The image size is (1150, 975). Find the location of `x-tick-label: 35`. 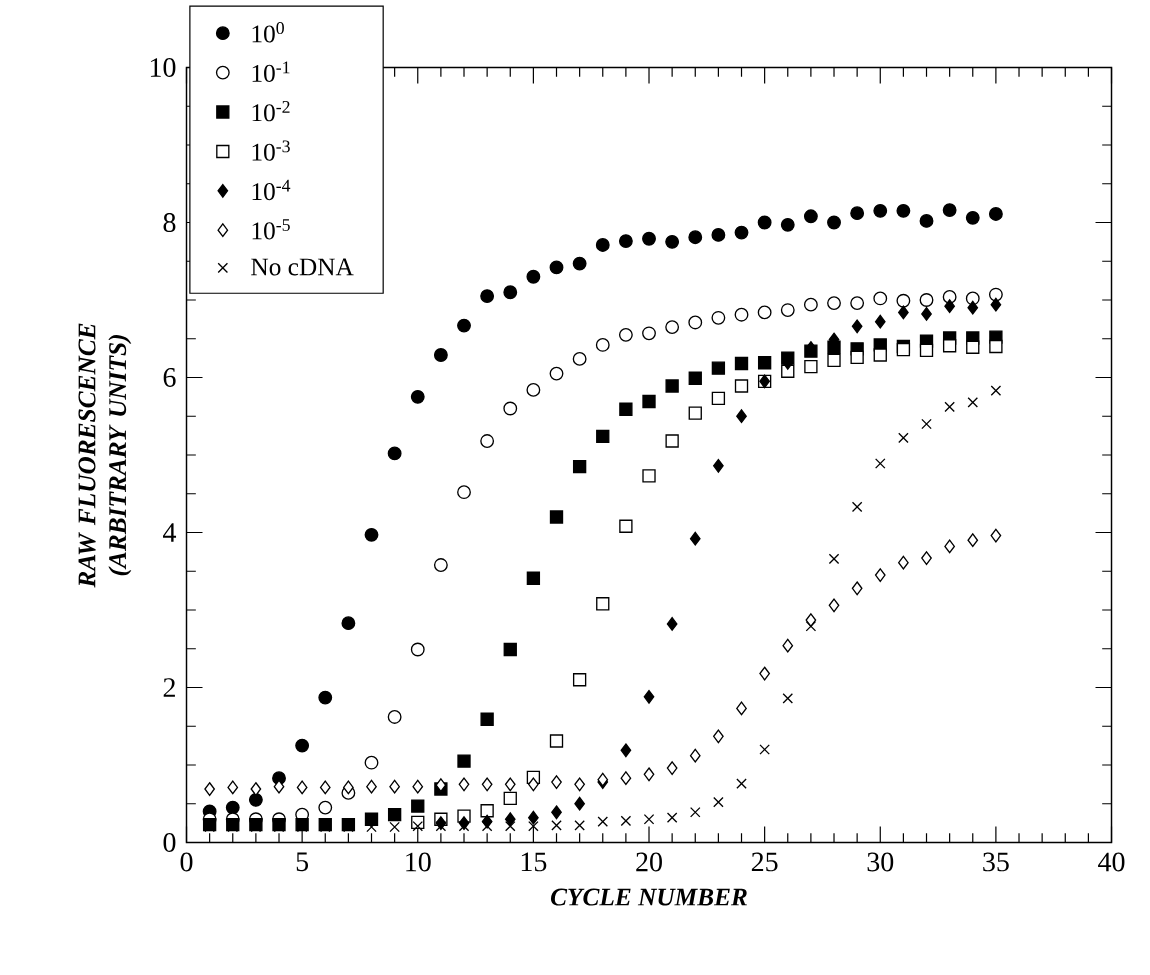

x-tick-label: 35 is located at coordinates (996, 862).